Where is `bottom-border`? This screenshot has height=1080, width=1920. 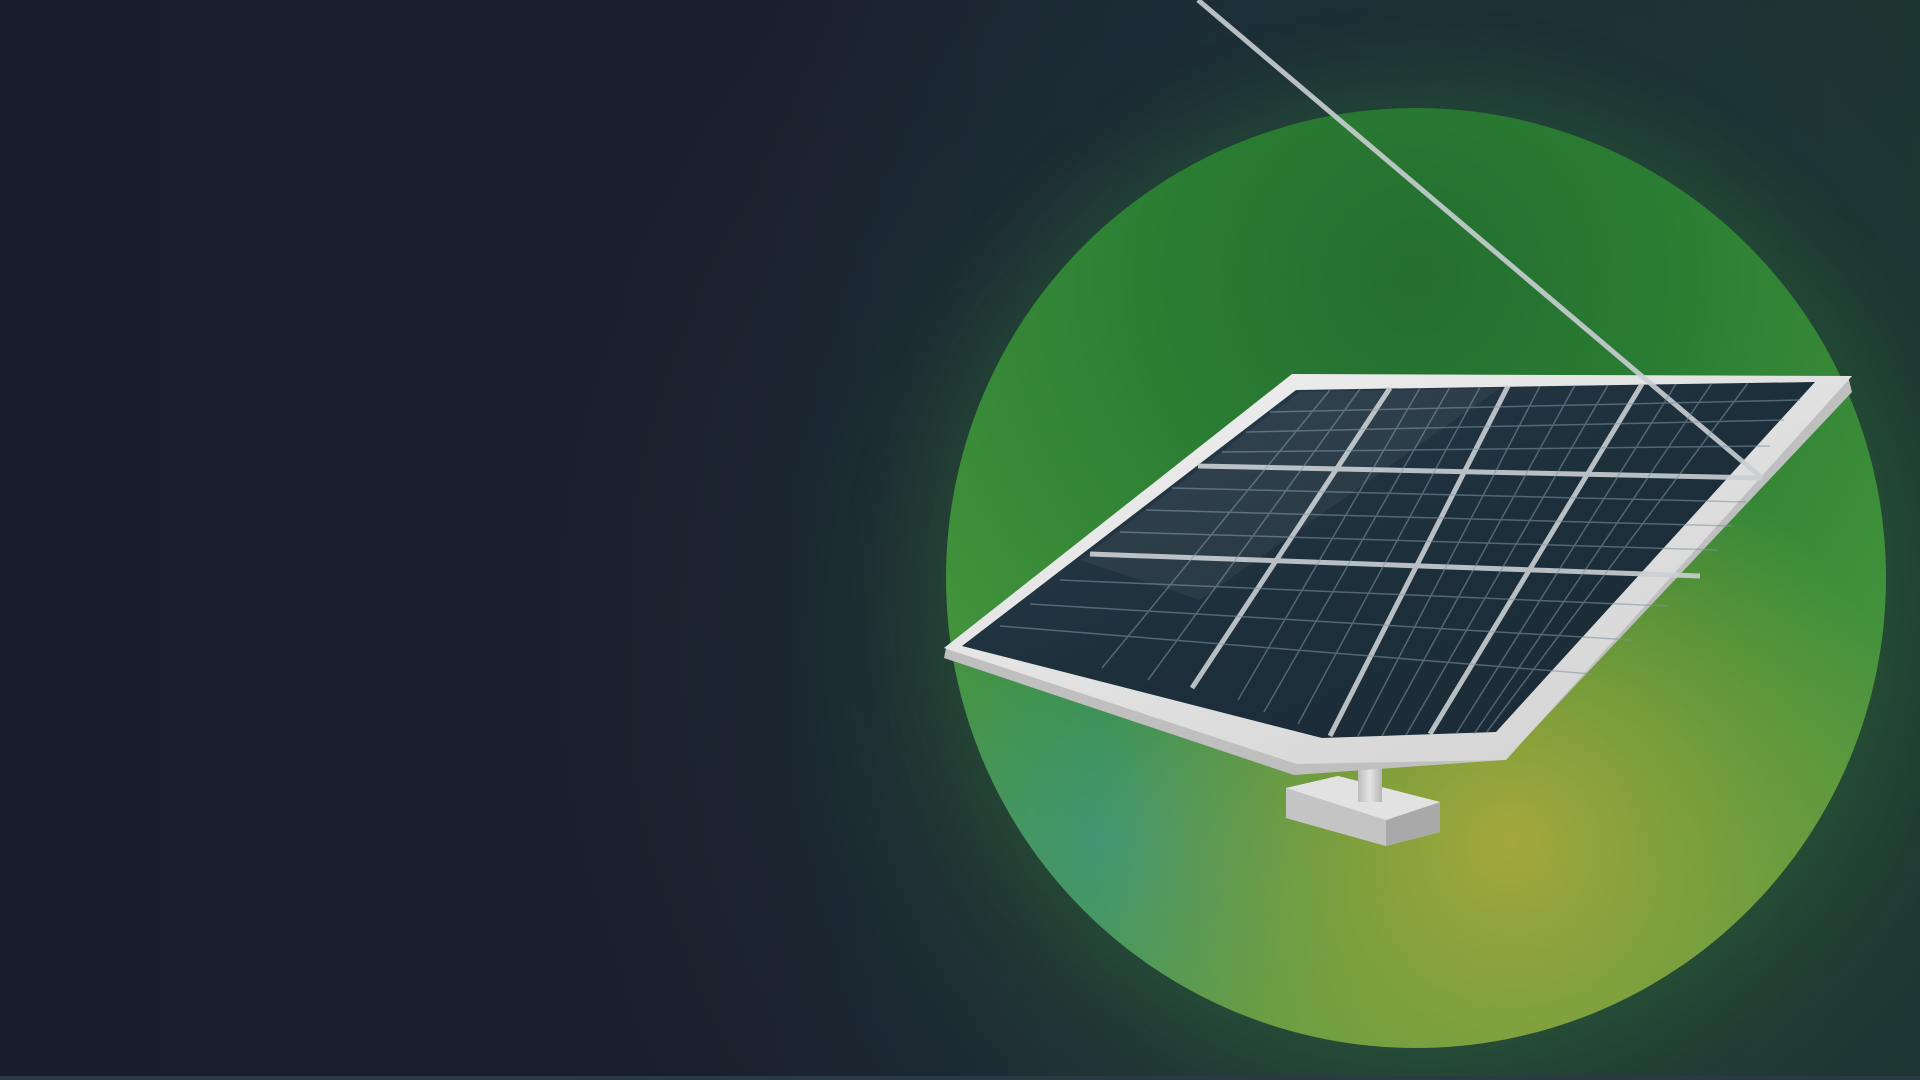
bottom-border is located at coordinates (960, 1078).